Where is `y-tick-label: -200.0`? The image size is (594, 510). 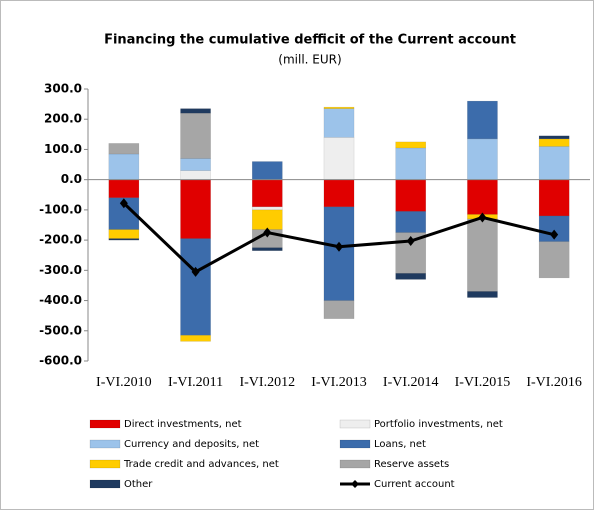
y-tick-label: -200.0 is located at coordinates (60, 240).